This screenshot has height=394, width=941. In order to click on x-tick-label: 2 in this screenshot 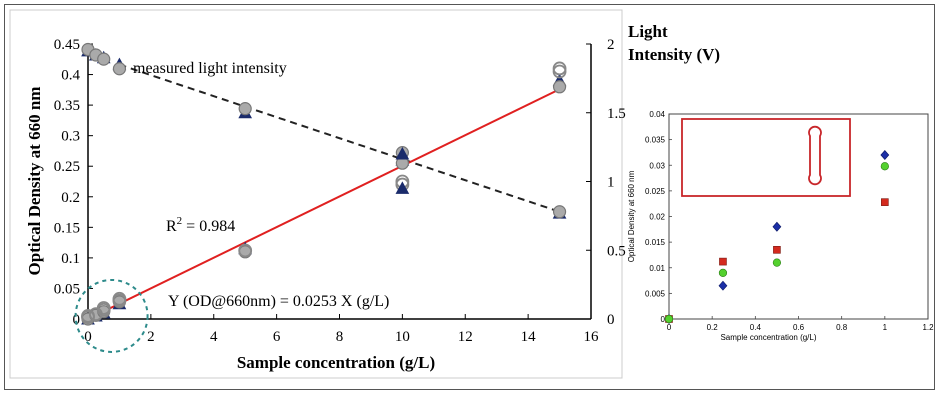, I will do `click(151, 337)`.